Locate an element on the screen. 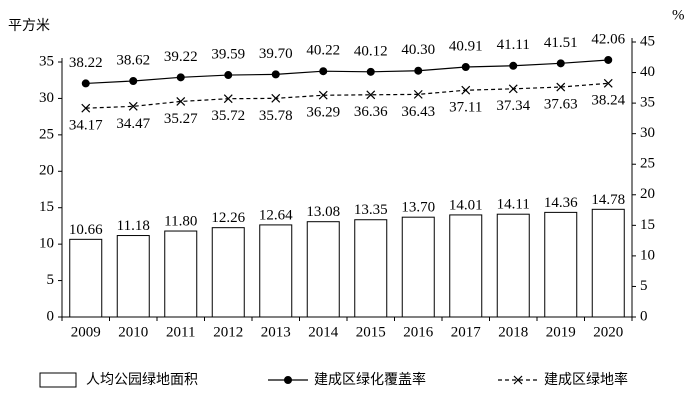 The height and width of the screenshot is (400, 696). x-tick-label: 2011 is located at coordinates (180, 332).